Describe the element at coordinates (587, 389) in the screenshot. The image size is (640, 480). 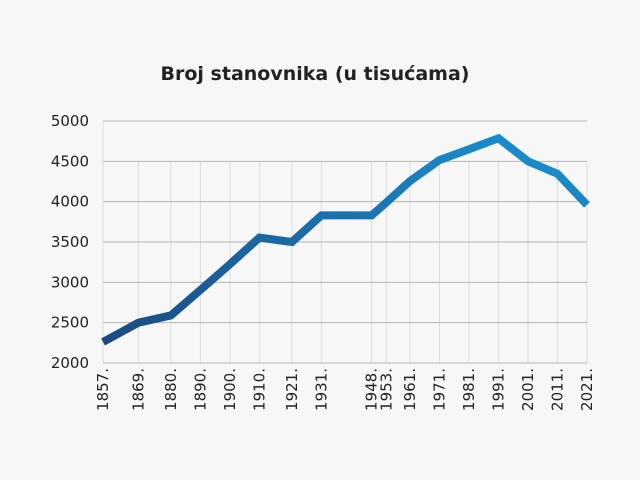
I see `x-tick-label: 2021.` at that location.